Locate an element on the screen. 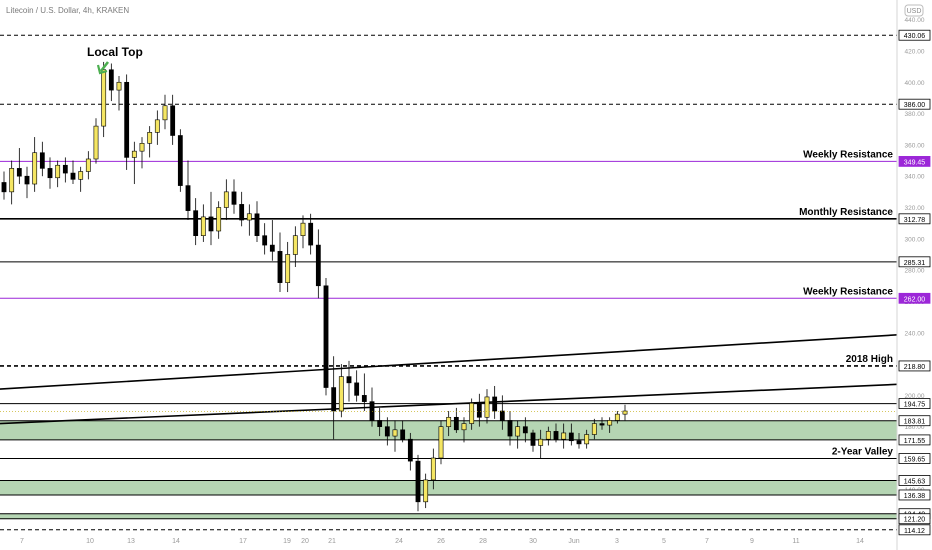 Image resolution: width=932 pixels, height=550 pixels. price-label: 218.80 is located at coordinates (915, 367).